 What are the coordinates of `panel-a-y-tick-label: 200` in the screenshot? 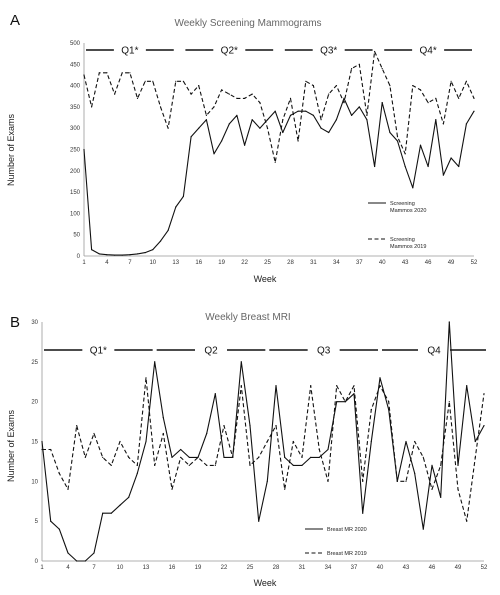 It's located at (75, 172).